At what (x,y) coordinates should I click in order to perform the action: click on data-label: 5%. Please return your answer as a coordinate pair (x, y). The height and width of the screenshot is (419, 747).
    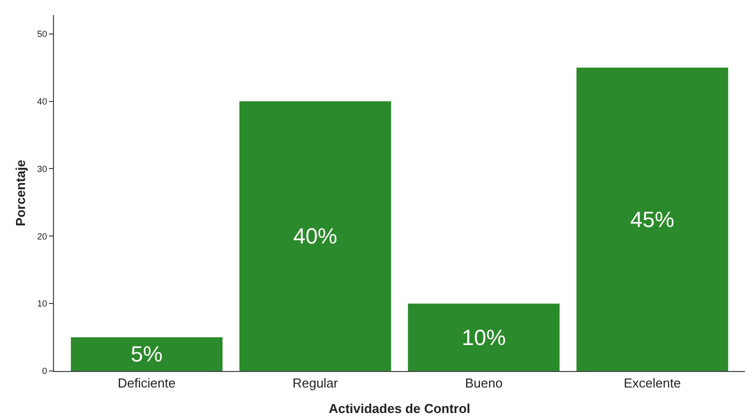
    Looking at the image, I should click on (146, 354).